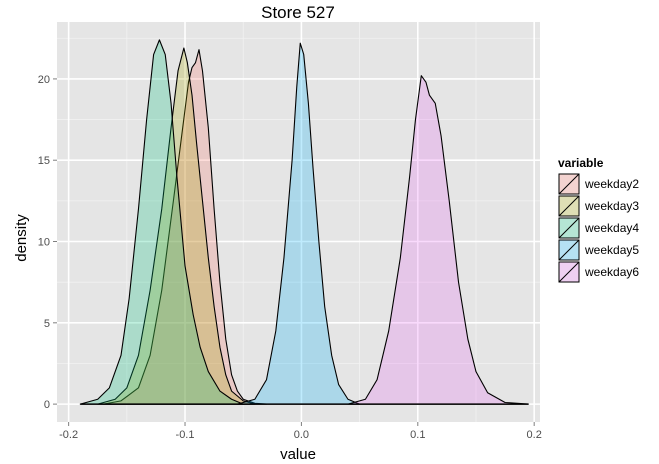  I want to click on y-axis: 0 5 10 15 20, so click(47, 242).